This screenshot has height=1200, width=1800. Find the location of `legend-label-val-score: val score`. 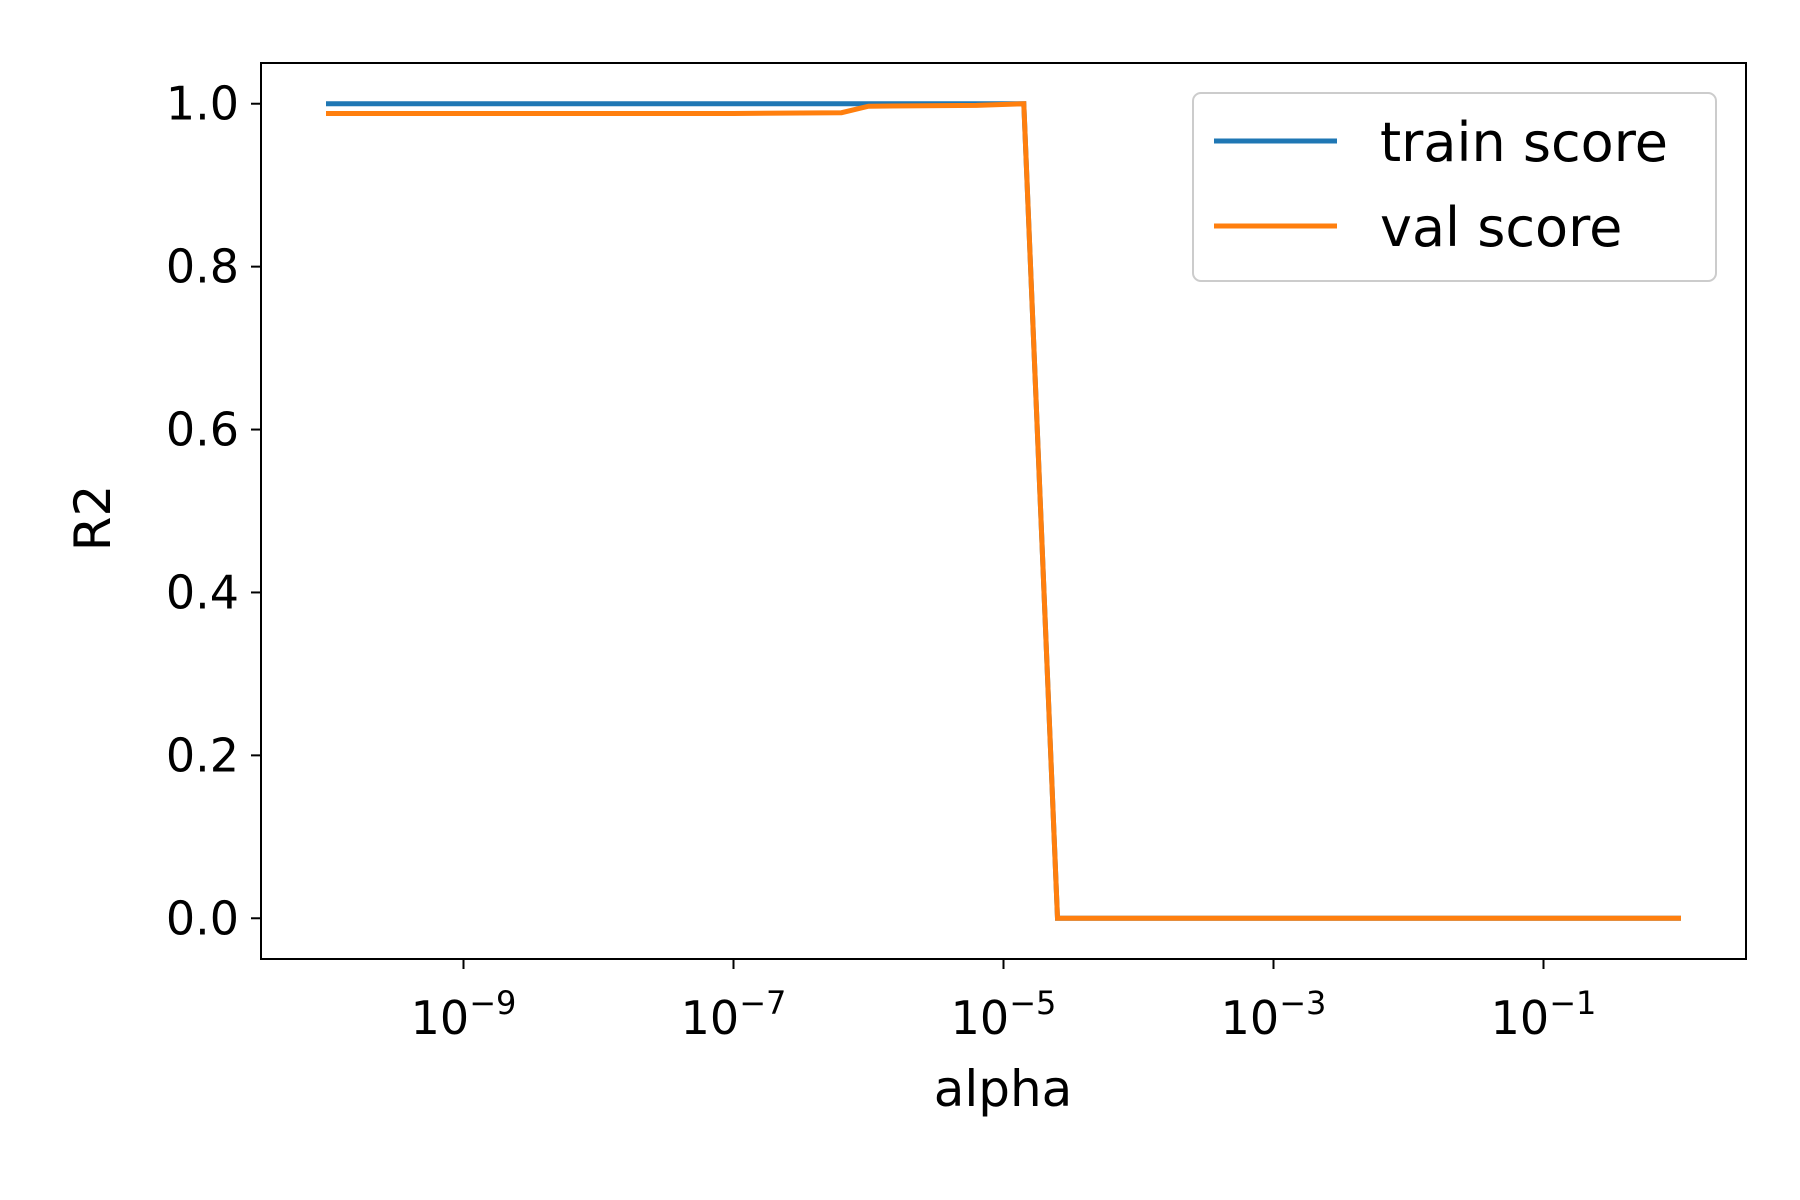

legend-label-val-score: val score is located at coordinates (1501, 227).